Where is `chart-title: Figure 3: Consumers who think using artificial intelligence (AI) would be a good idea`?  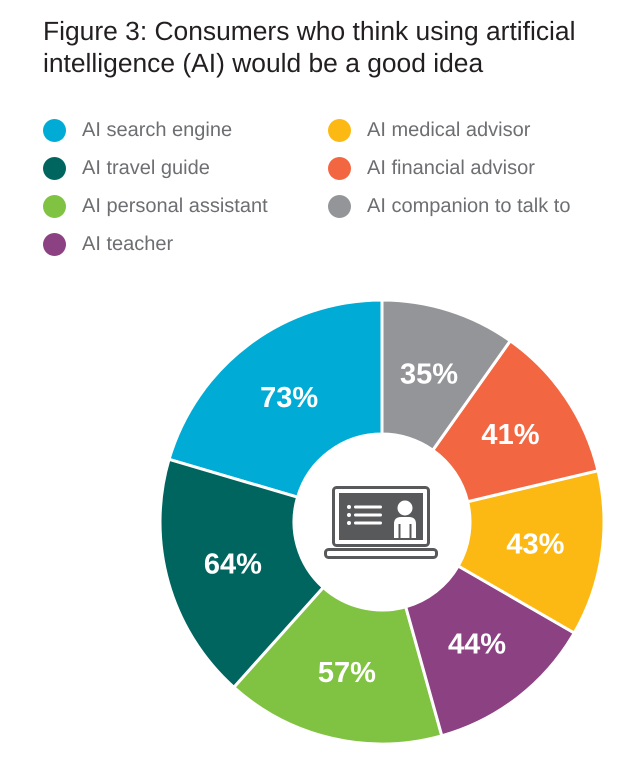
chart-title: Figure 3: Consumers who think using artificial intelligence (AI) would be a good idea is located at coordinates (309, 47).